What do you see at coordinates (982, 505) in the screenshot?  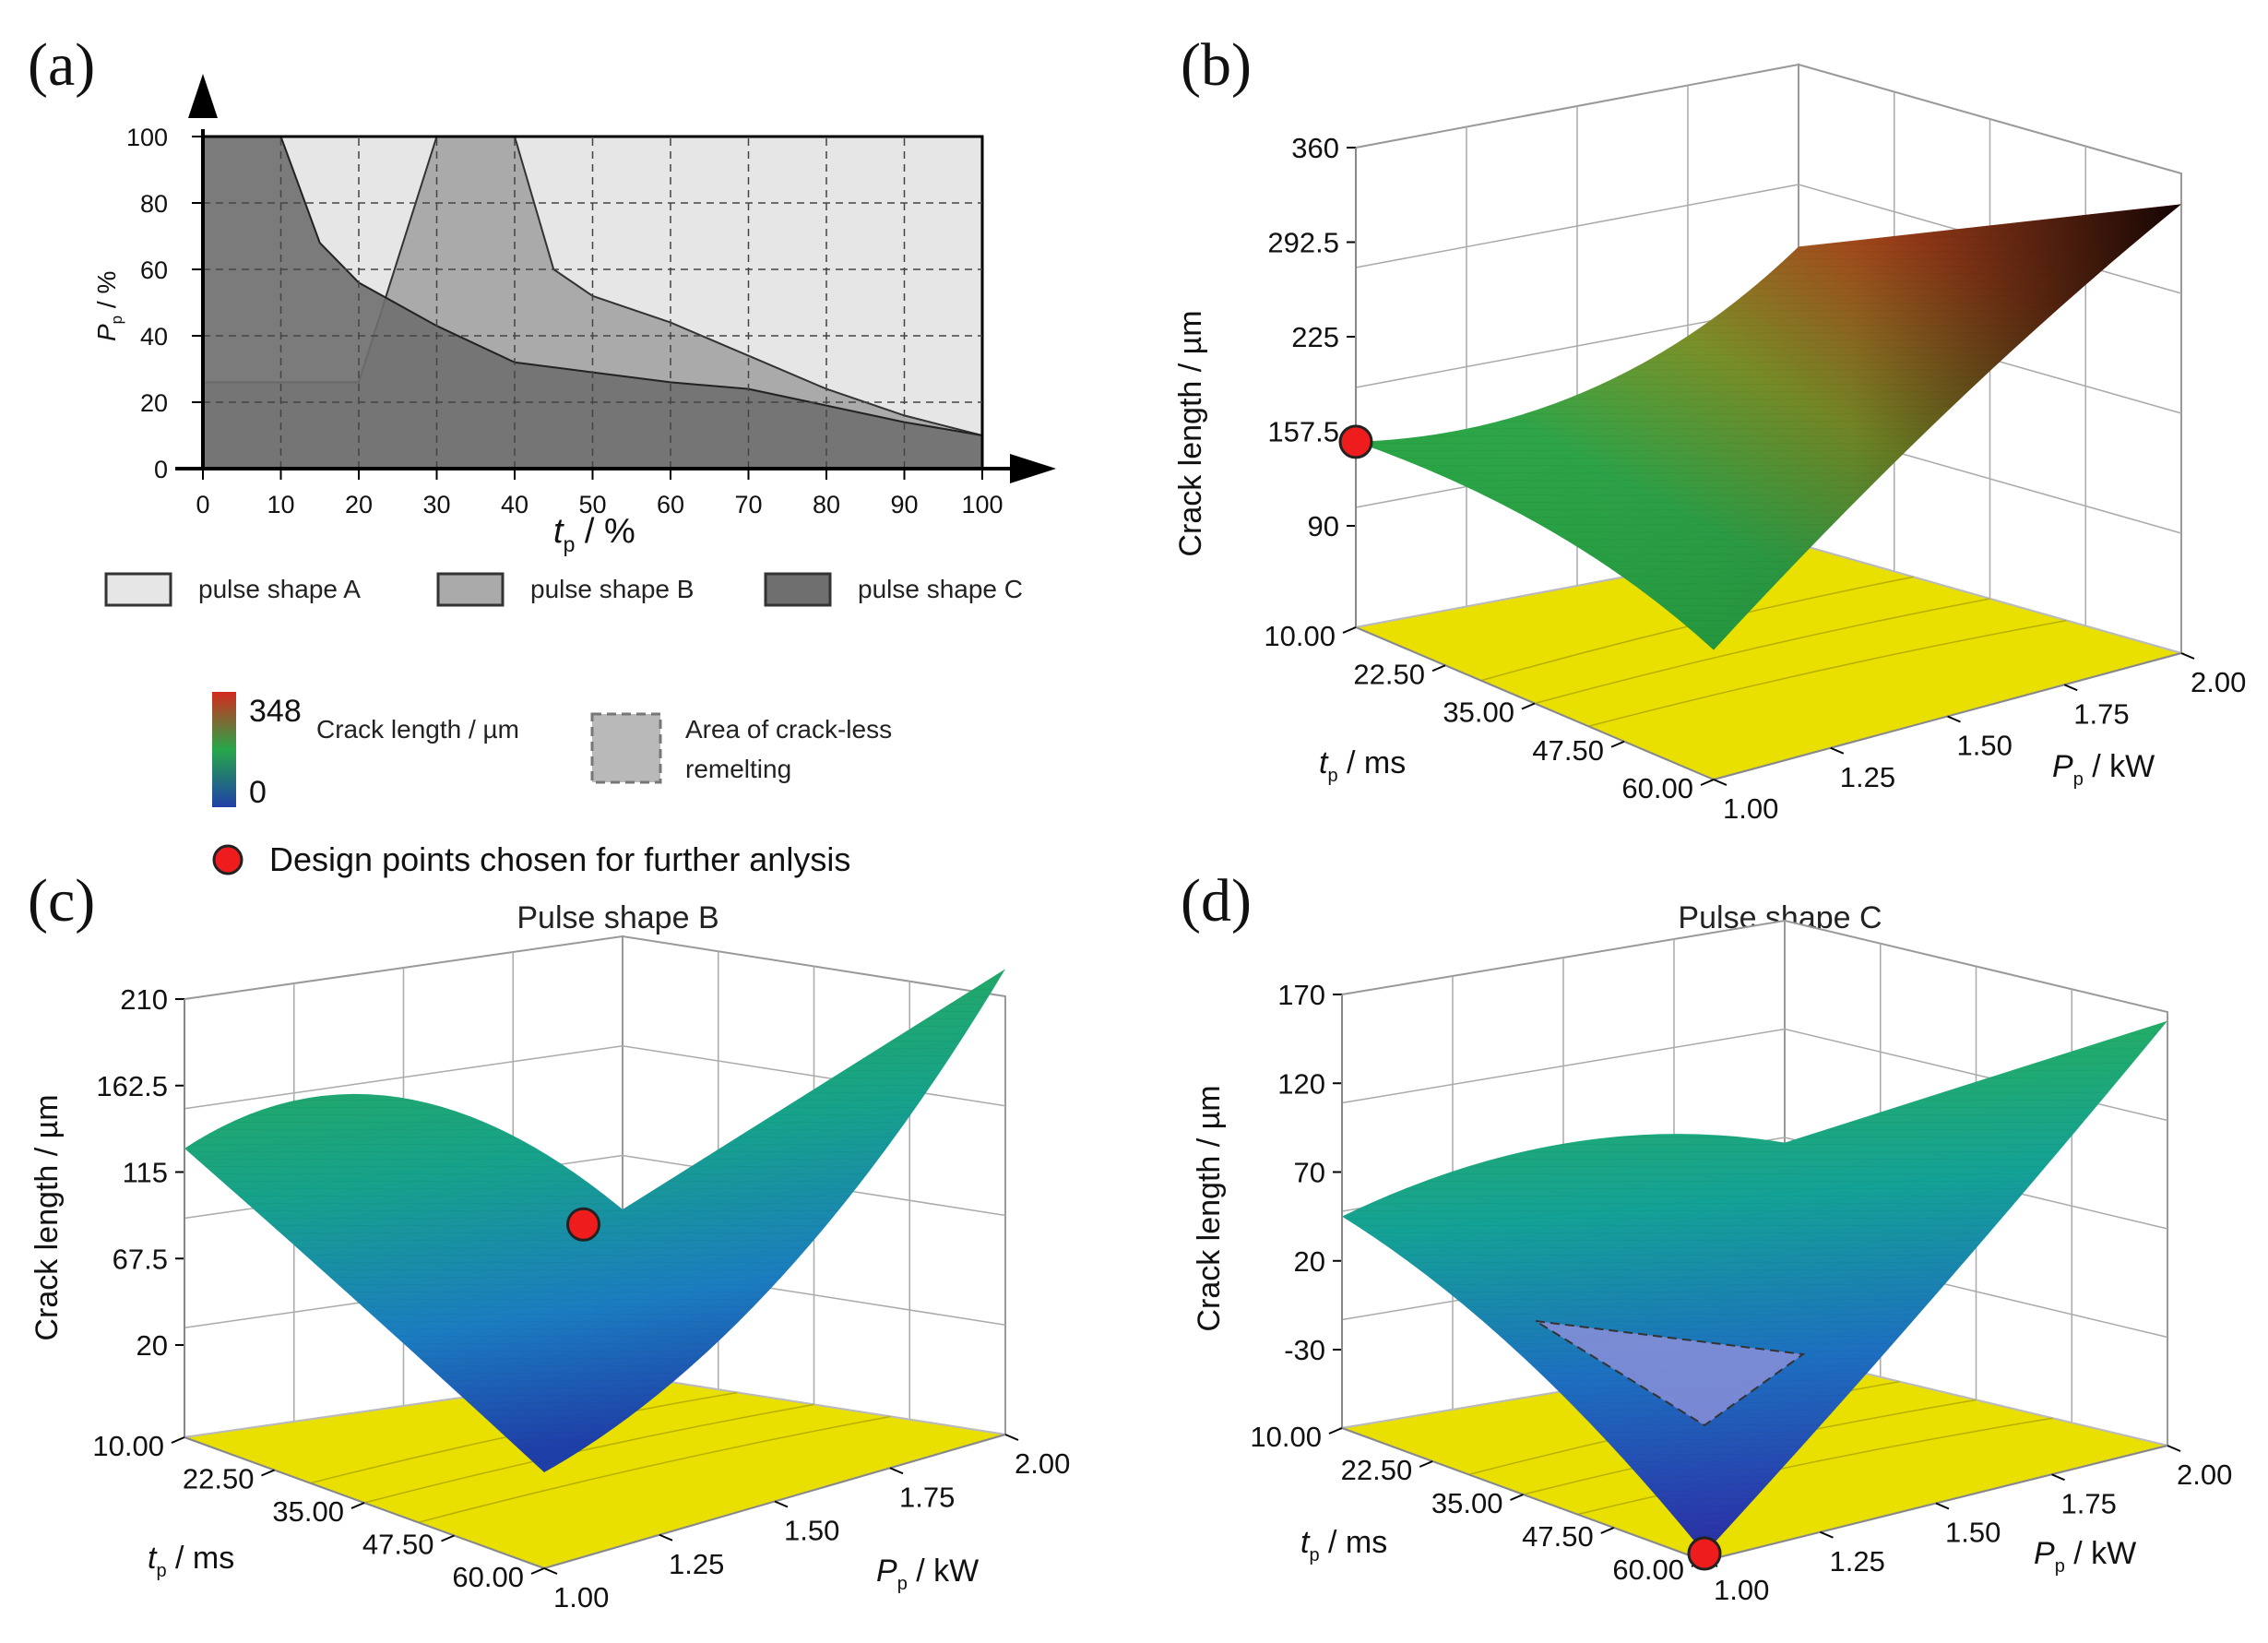 I see `x-tick-label: 100` at bounding box center [982, 505].